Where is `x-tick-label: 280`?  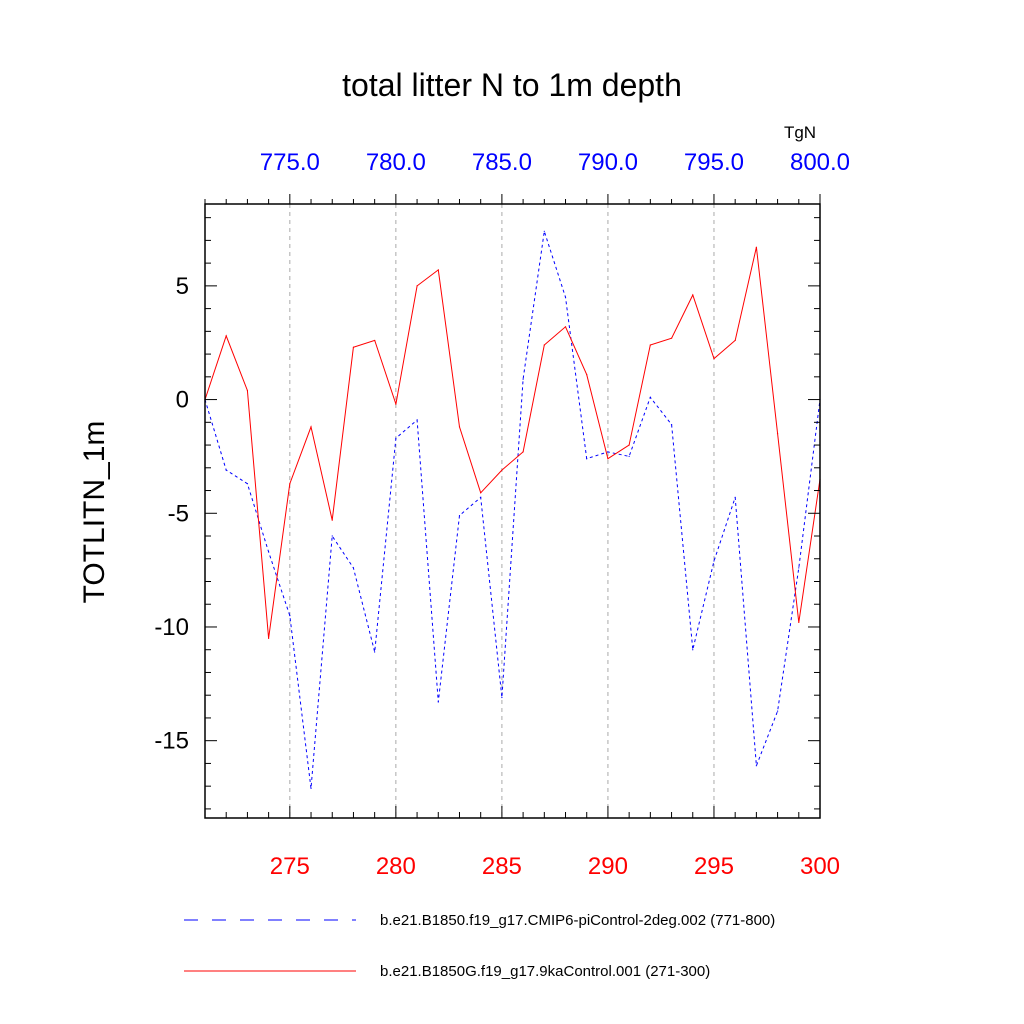
x-tick-label: 280 is located at coordinates (396, 866).